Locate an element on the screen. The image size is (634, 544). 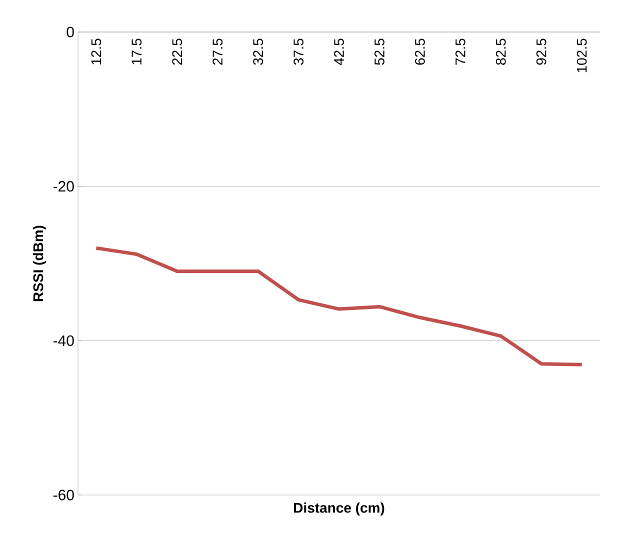
x-tick-label: 32.5 is located at coordinates (258, 51).